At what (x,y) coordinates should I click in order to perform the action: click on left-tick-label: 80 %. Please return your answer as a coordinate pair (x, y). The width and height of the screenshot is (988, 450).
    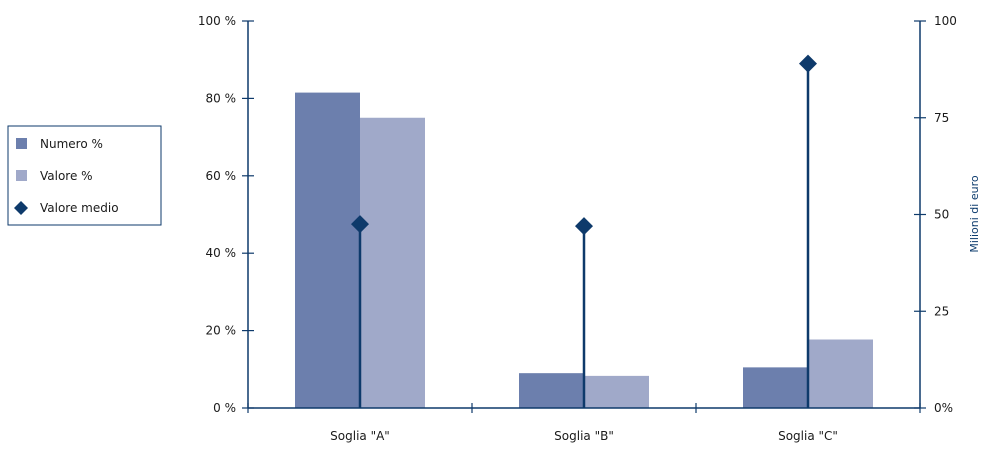
    Looking at the image, I should click on (221, 98).